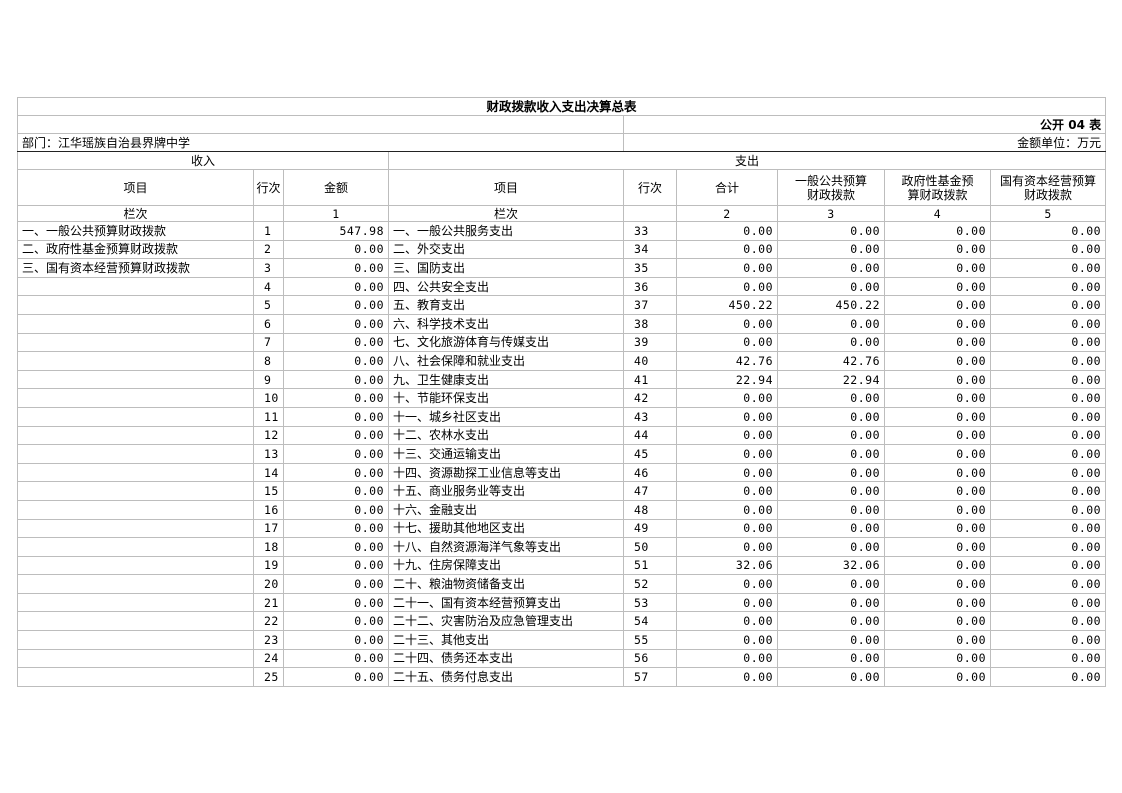 This screenshot has height=793, width=1122. I want to click on income-row-no: 4, so click(268, 286).